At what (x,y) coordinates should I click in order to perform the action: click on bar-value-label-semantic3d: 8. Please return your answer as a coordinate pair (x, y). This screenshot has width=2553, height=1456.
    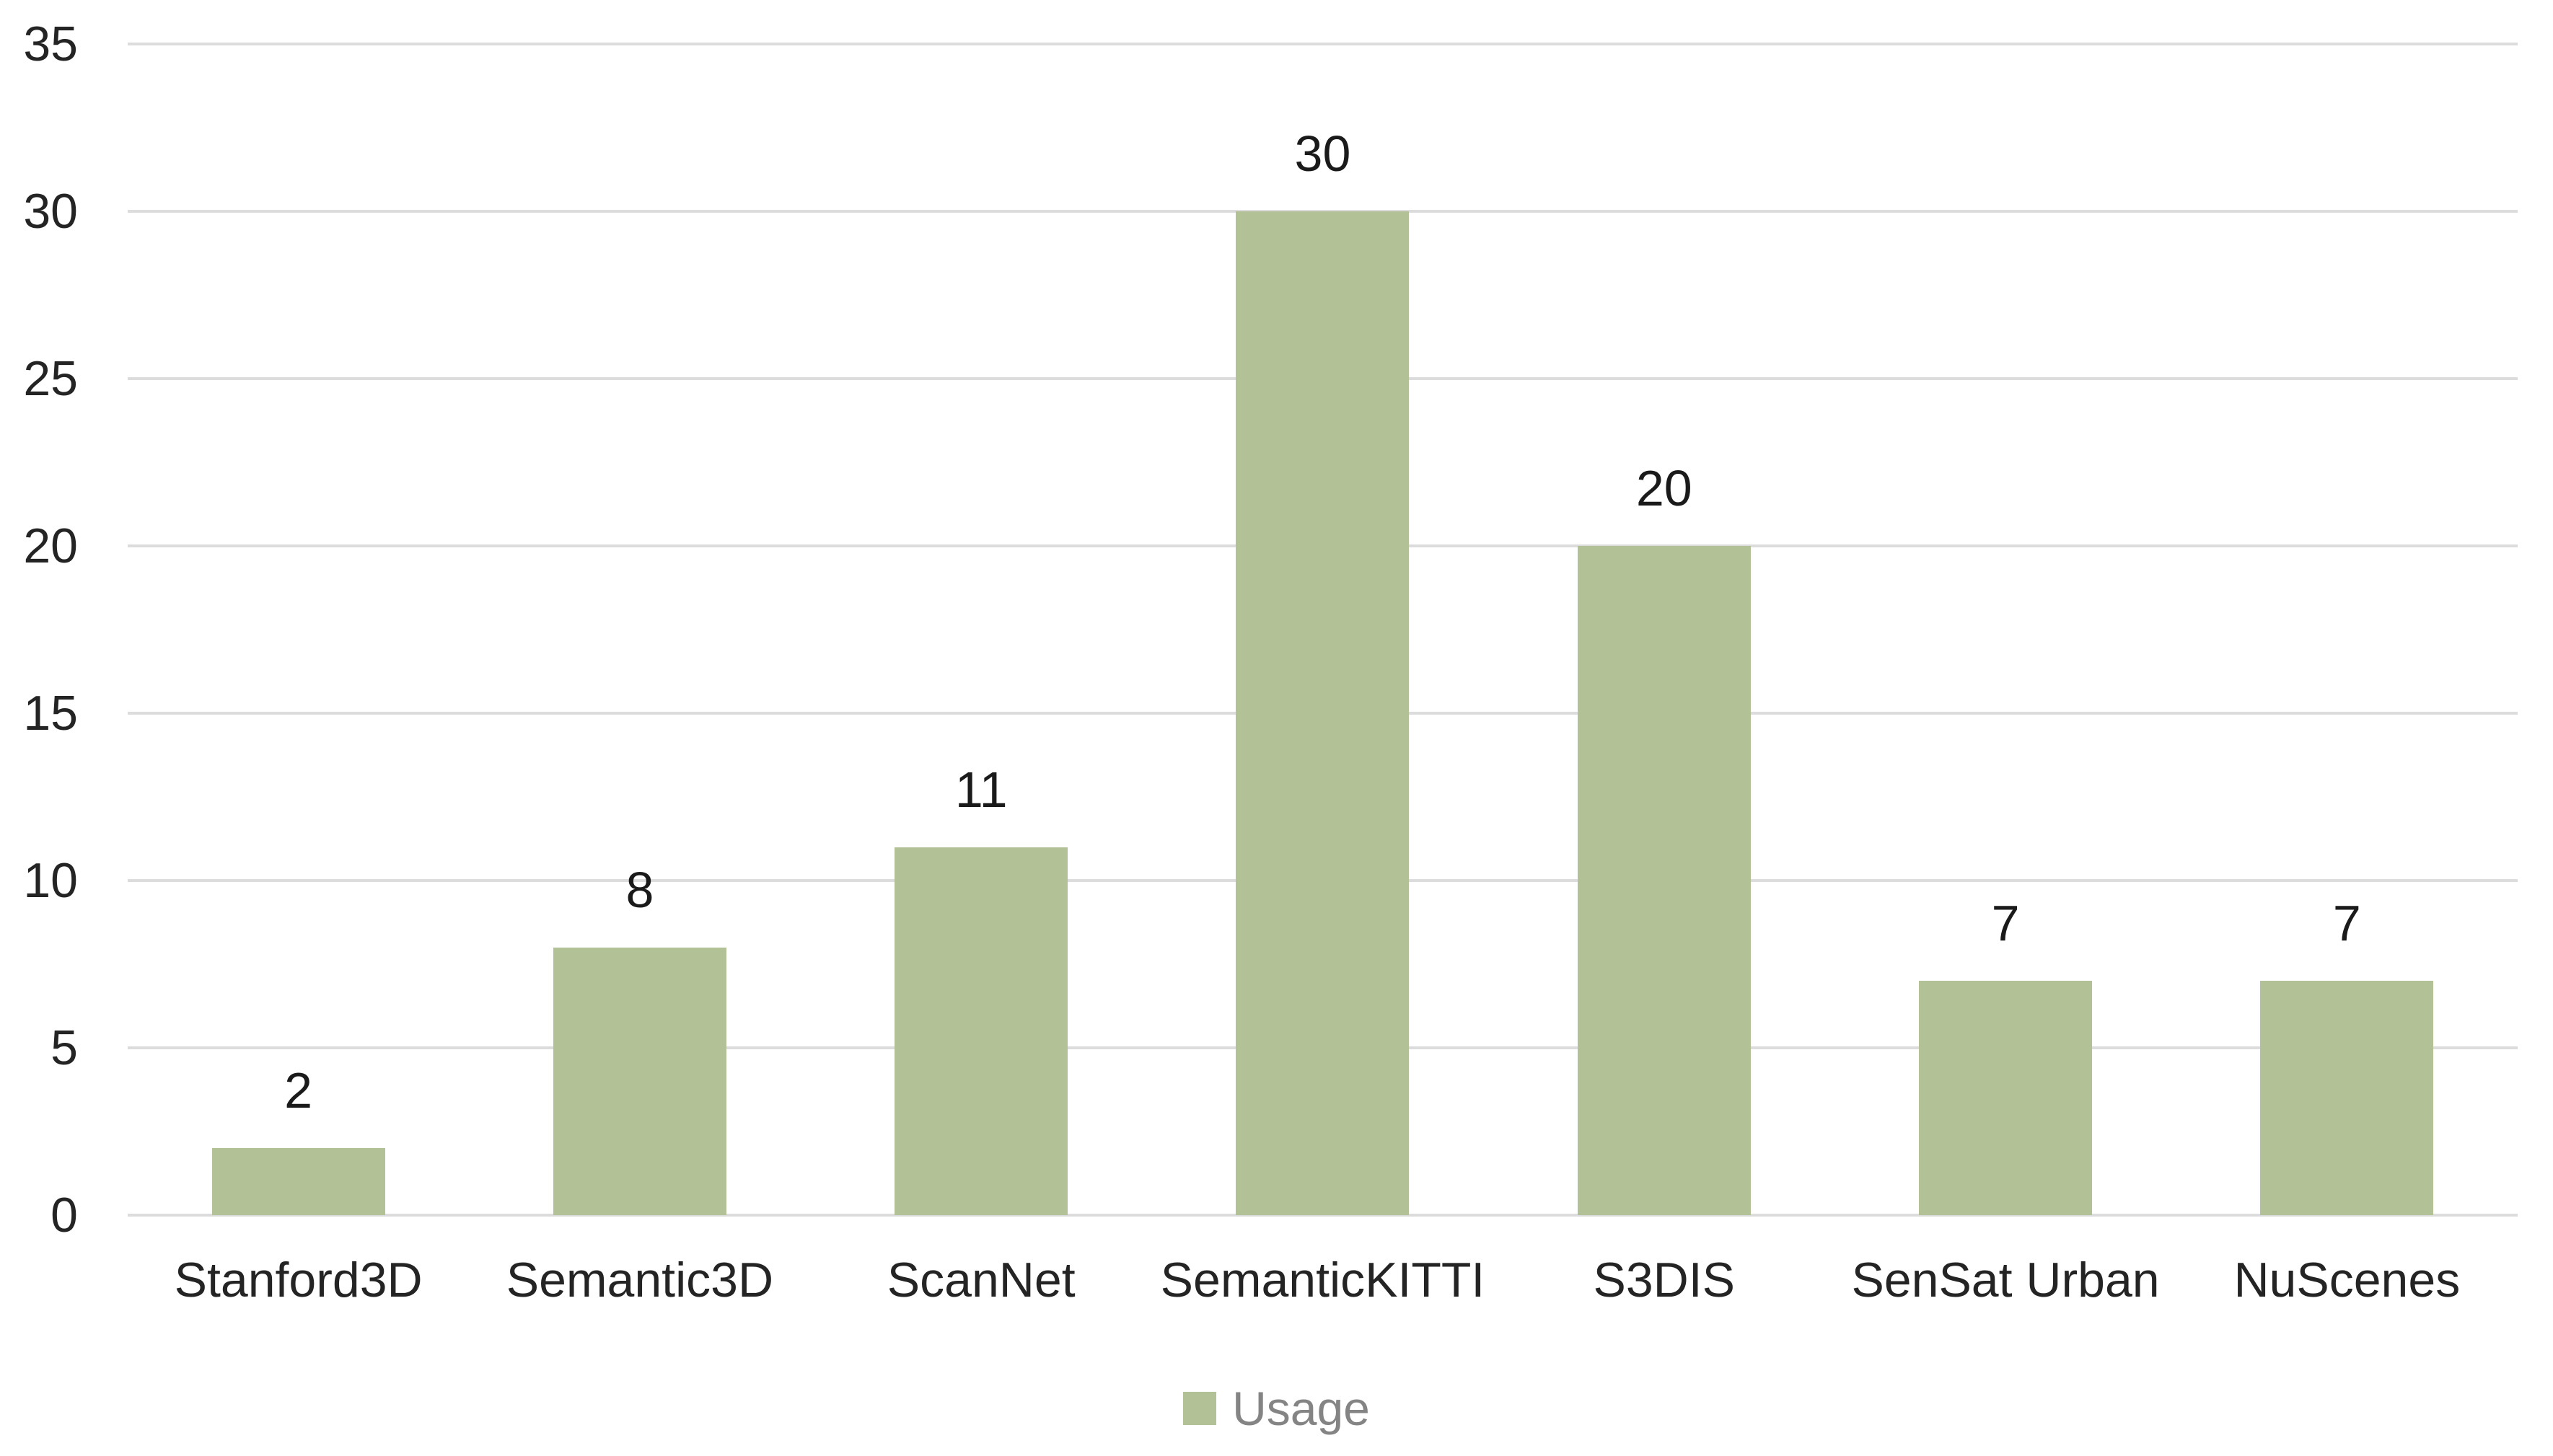
    Looking at the image, I should click on (639, 889).